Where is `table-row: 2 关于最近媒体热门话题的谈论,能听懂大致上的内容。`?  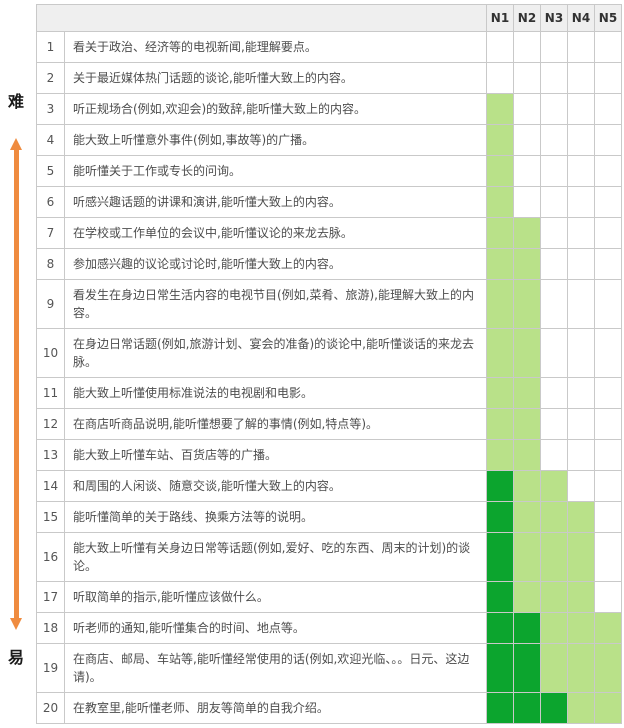
table-row: 2 关于最近媒体热门话题的谈论,能听懂大致上的内容。 is located at coordinates (329, 78).